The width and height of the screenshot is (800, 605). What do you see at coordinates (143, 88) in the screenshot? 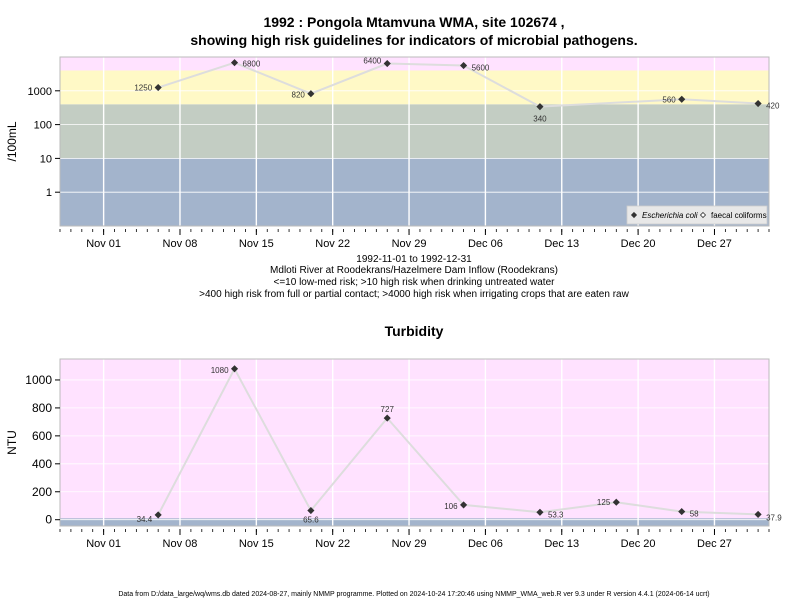
I see `data-label: 1250` at bounding box center [143, 88].